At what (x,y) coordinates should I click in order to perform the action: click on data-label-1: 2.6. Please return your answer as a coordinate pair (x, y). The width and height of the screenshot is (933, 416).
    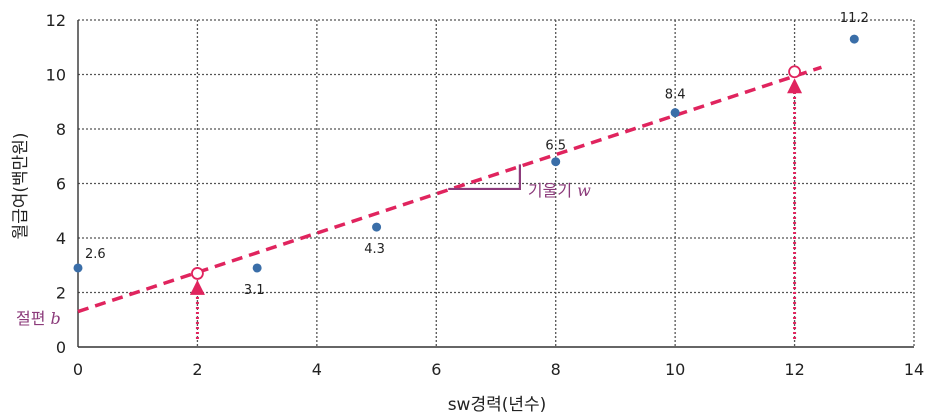
    Looking at the image, I should click on (95, 254).